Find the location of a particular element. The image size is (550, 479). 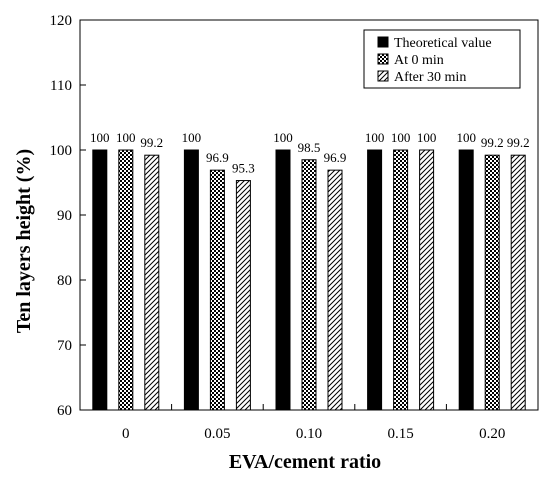

x-tick-label: 0.15 is located at coordinates (400, 434).